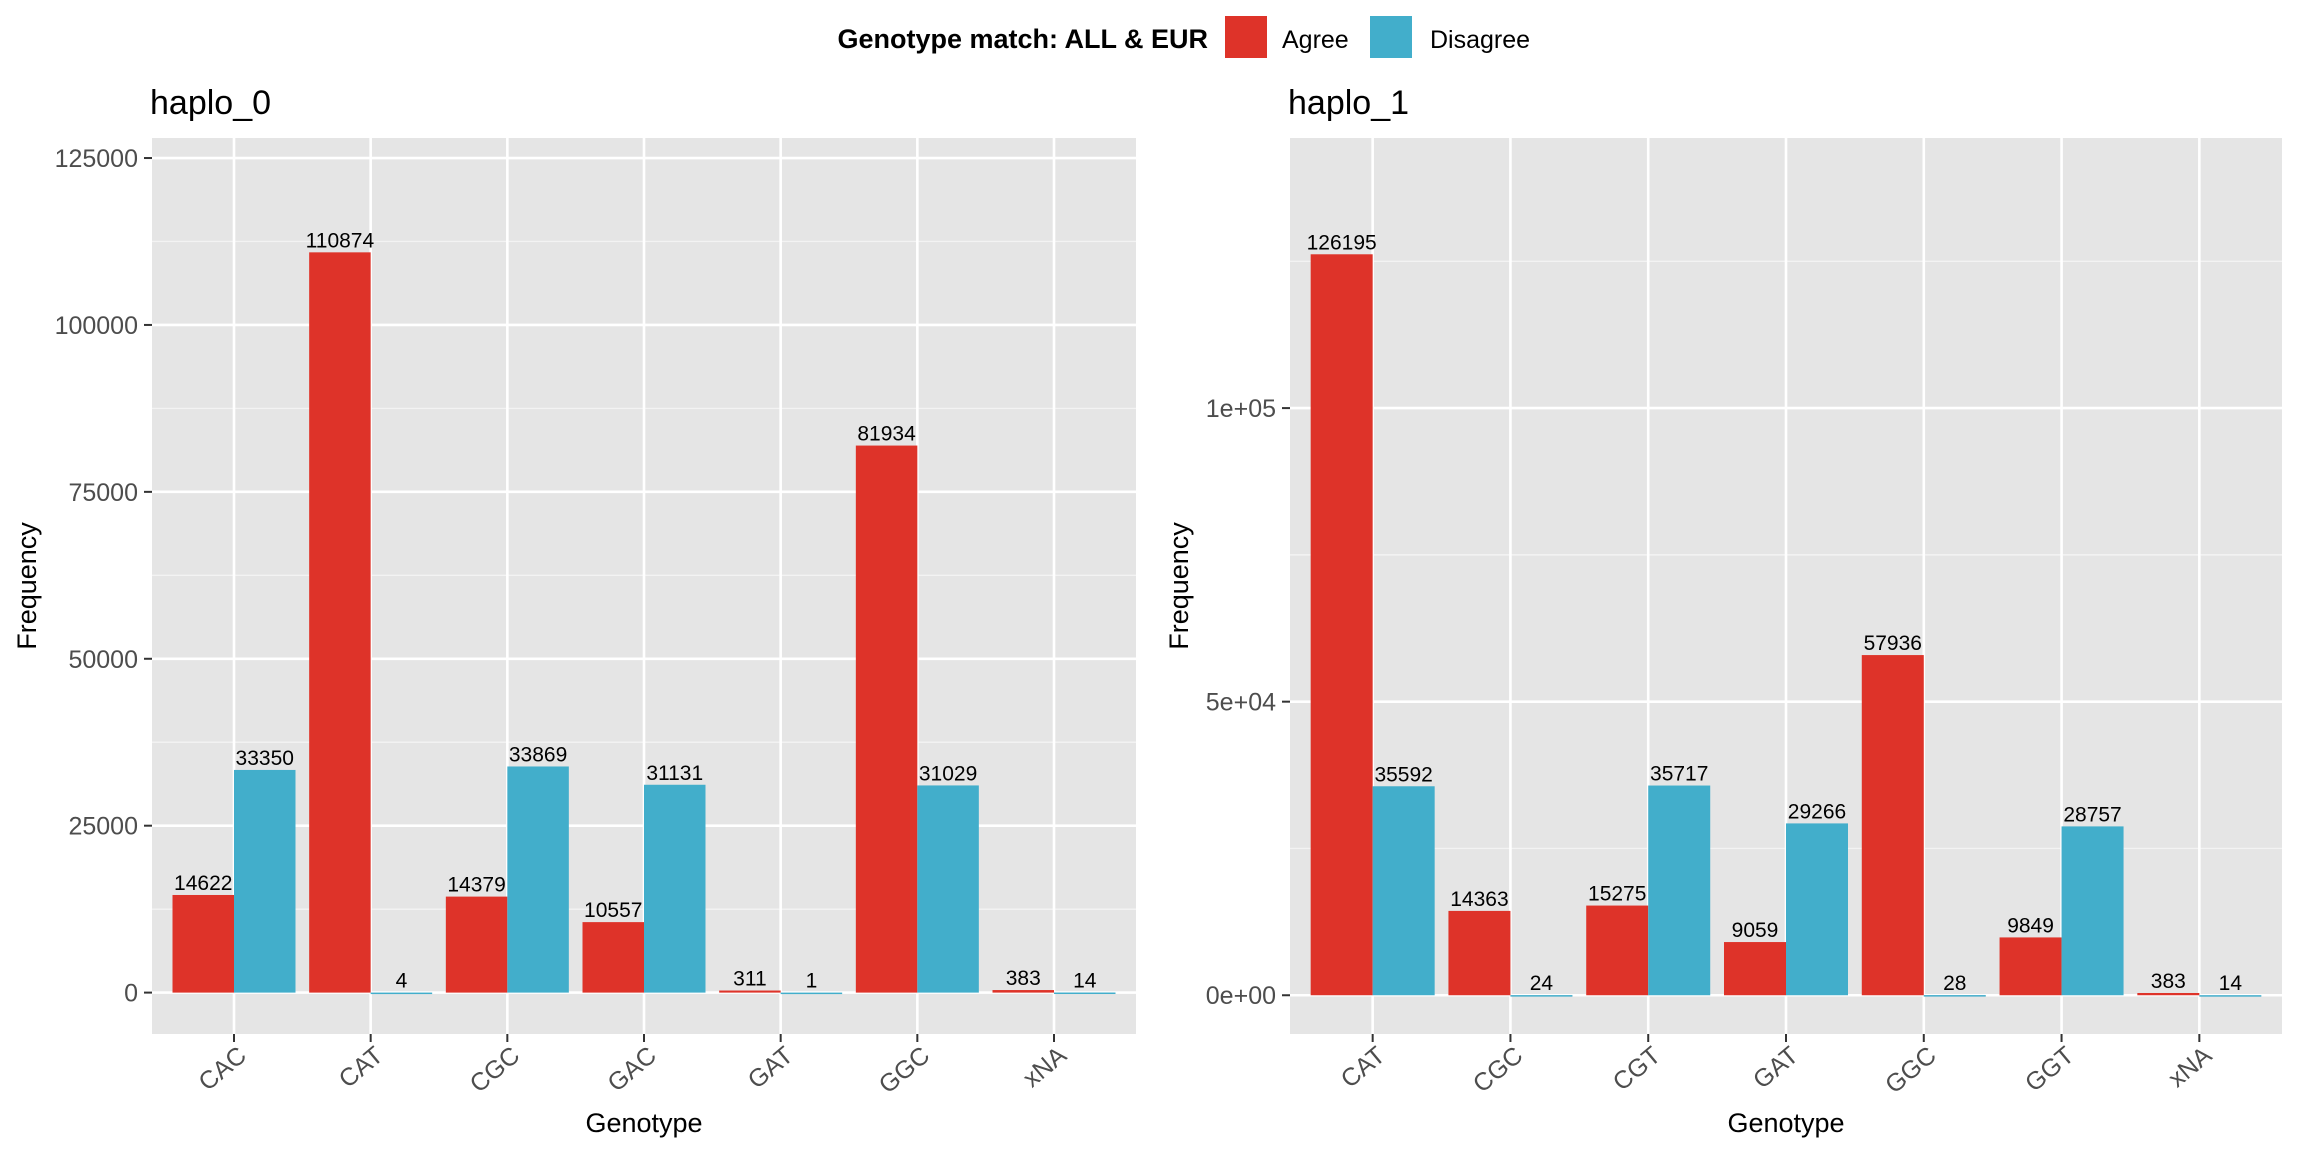 This screenshot has width=2304, height=1157. Describe the element at coordinates (749, 979) in the screenshot. I see `bar-value-label: 311` at that location.